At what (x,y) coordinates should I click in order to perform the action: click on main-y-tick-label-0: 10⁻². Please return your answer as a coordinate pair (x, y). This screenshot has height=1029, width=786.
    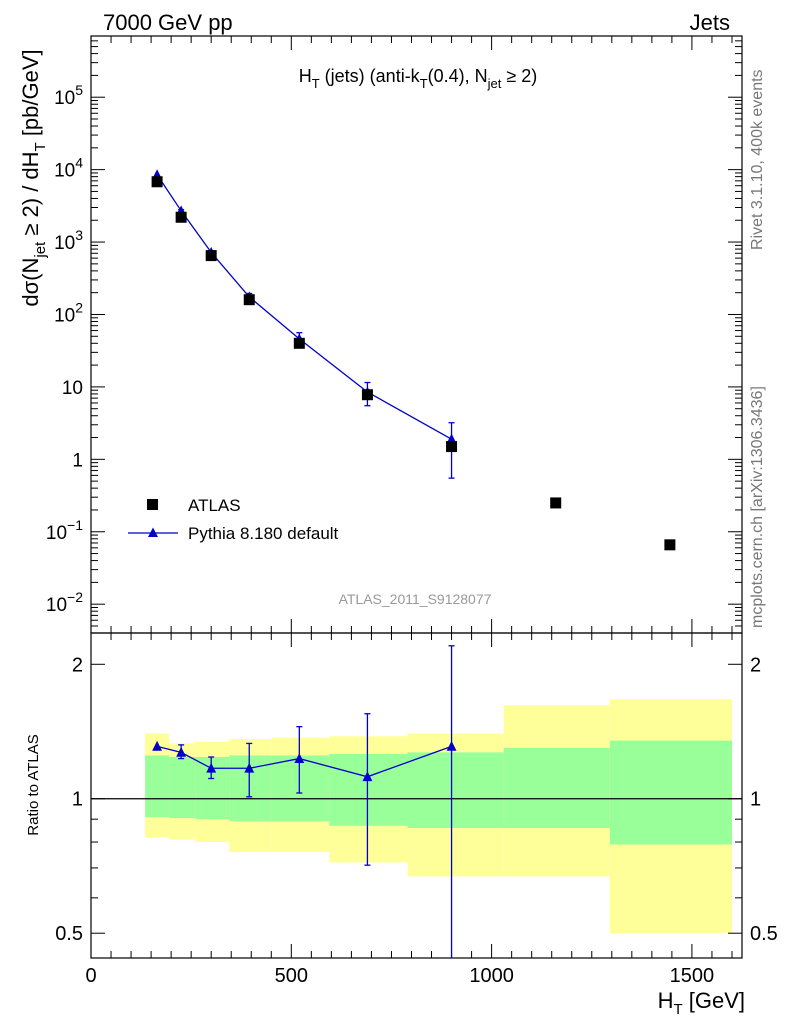
    Looking at the image, I should click on (64, 602).